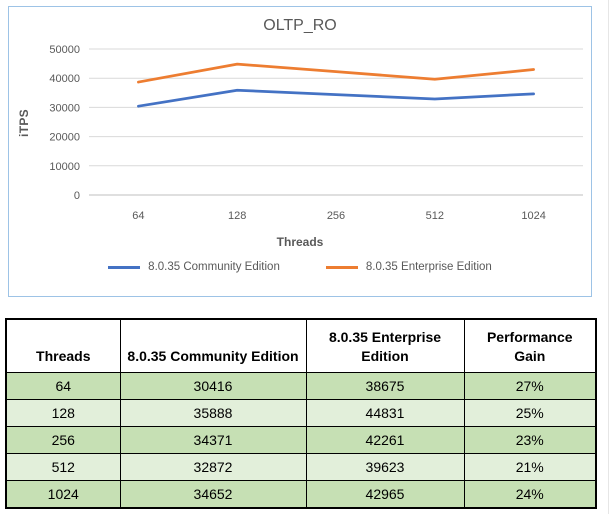  What do you see at coordinates (385, 413) in the screenshot?
I see `table-cell: 44831` at bounding box center [385, 413].